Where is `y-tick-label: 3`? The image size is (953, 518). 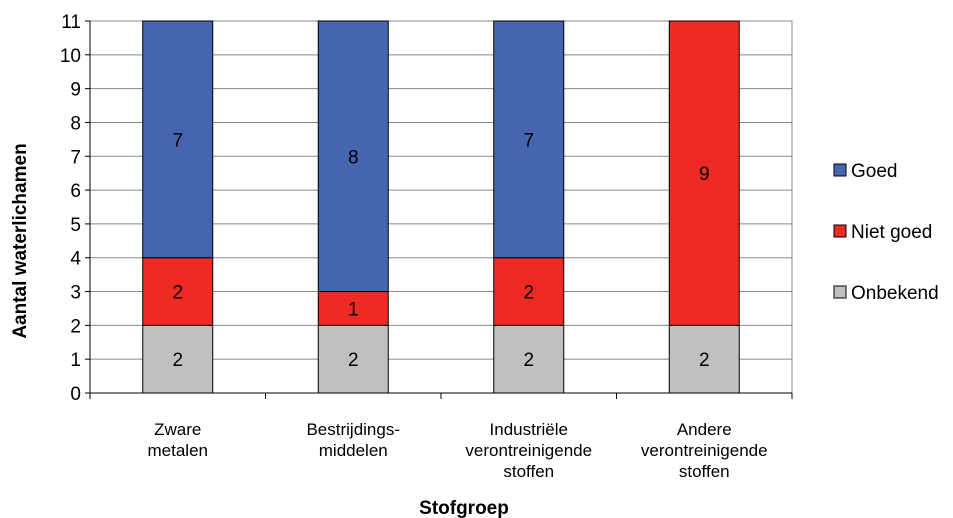
y-tick-label: 3 is located at coordinates (75, 293).